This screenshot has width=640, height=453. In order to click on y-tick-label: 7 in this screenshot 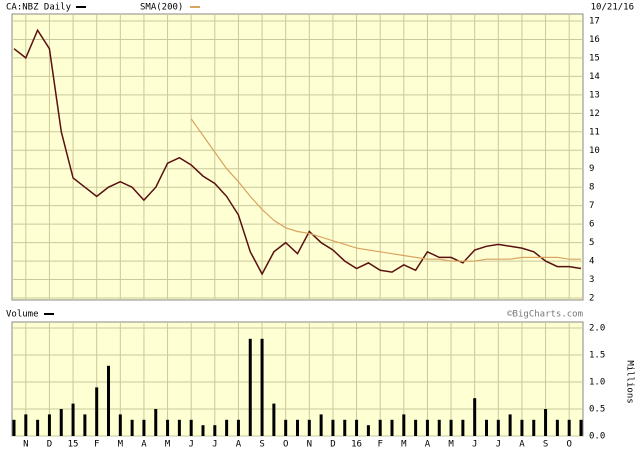, I will do `click(591, 206)`.